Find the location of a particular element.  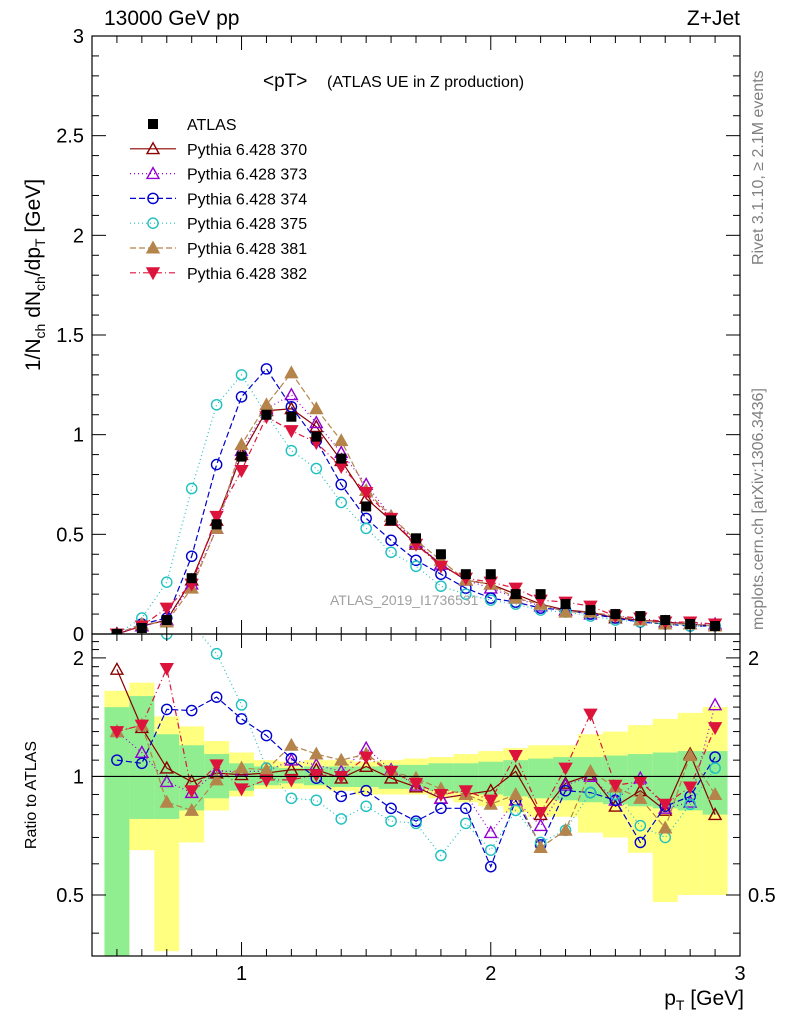

legend-label-370: Pythia 6.428 370 is located at coordinates (247, 150).